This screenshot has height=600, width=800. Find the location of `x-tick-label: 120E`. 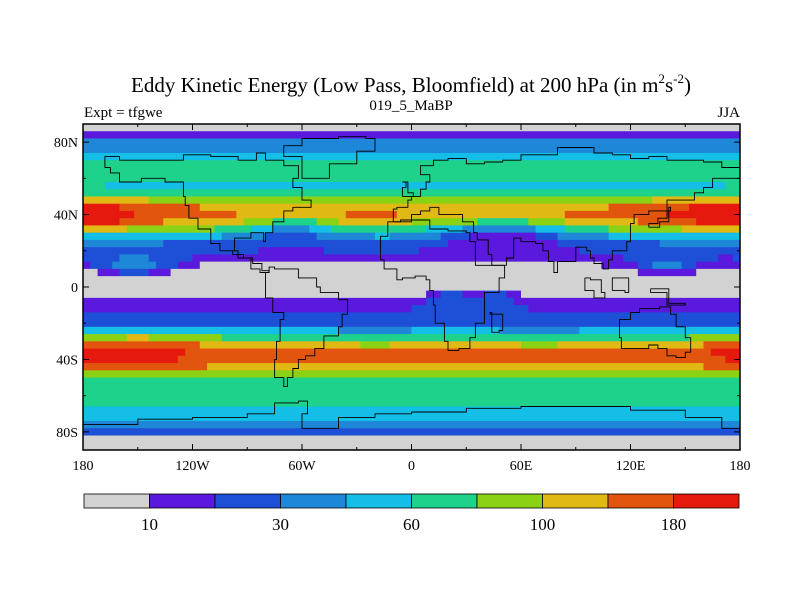

x-tick-label: 120E is located at coordinates (631, 466).